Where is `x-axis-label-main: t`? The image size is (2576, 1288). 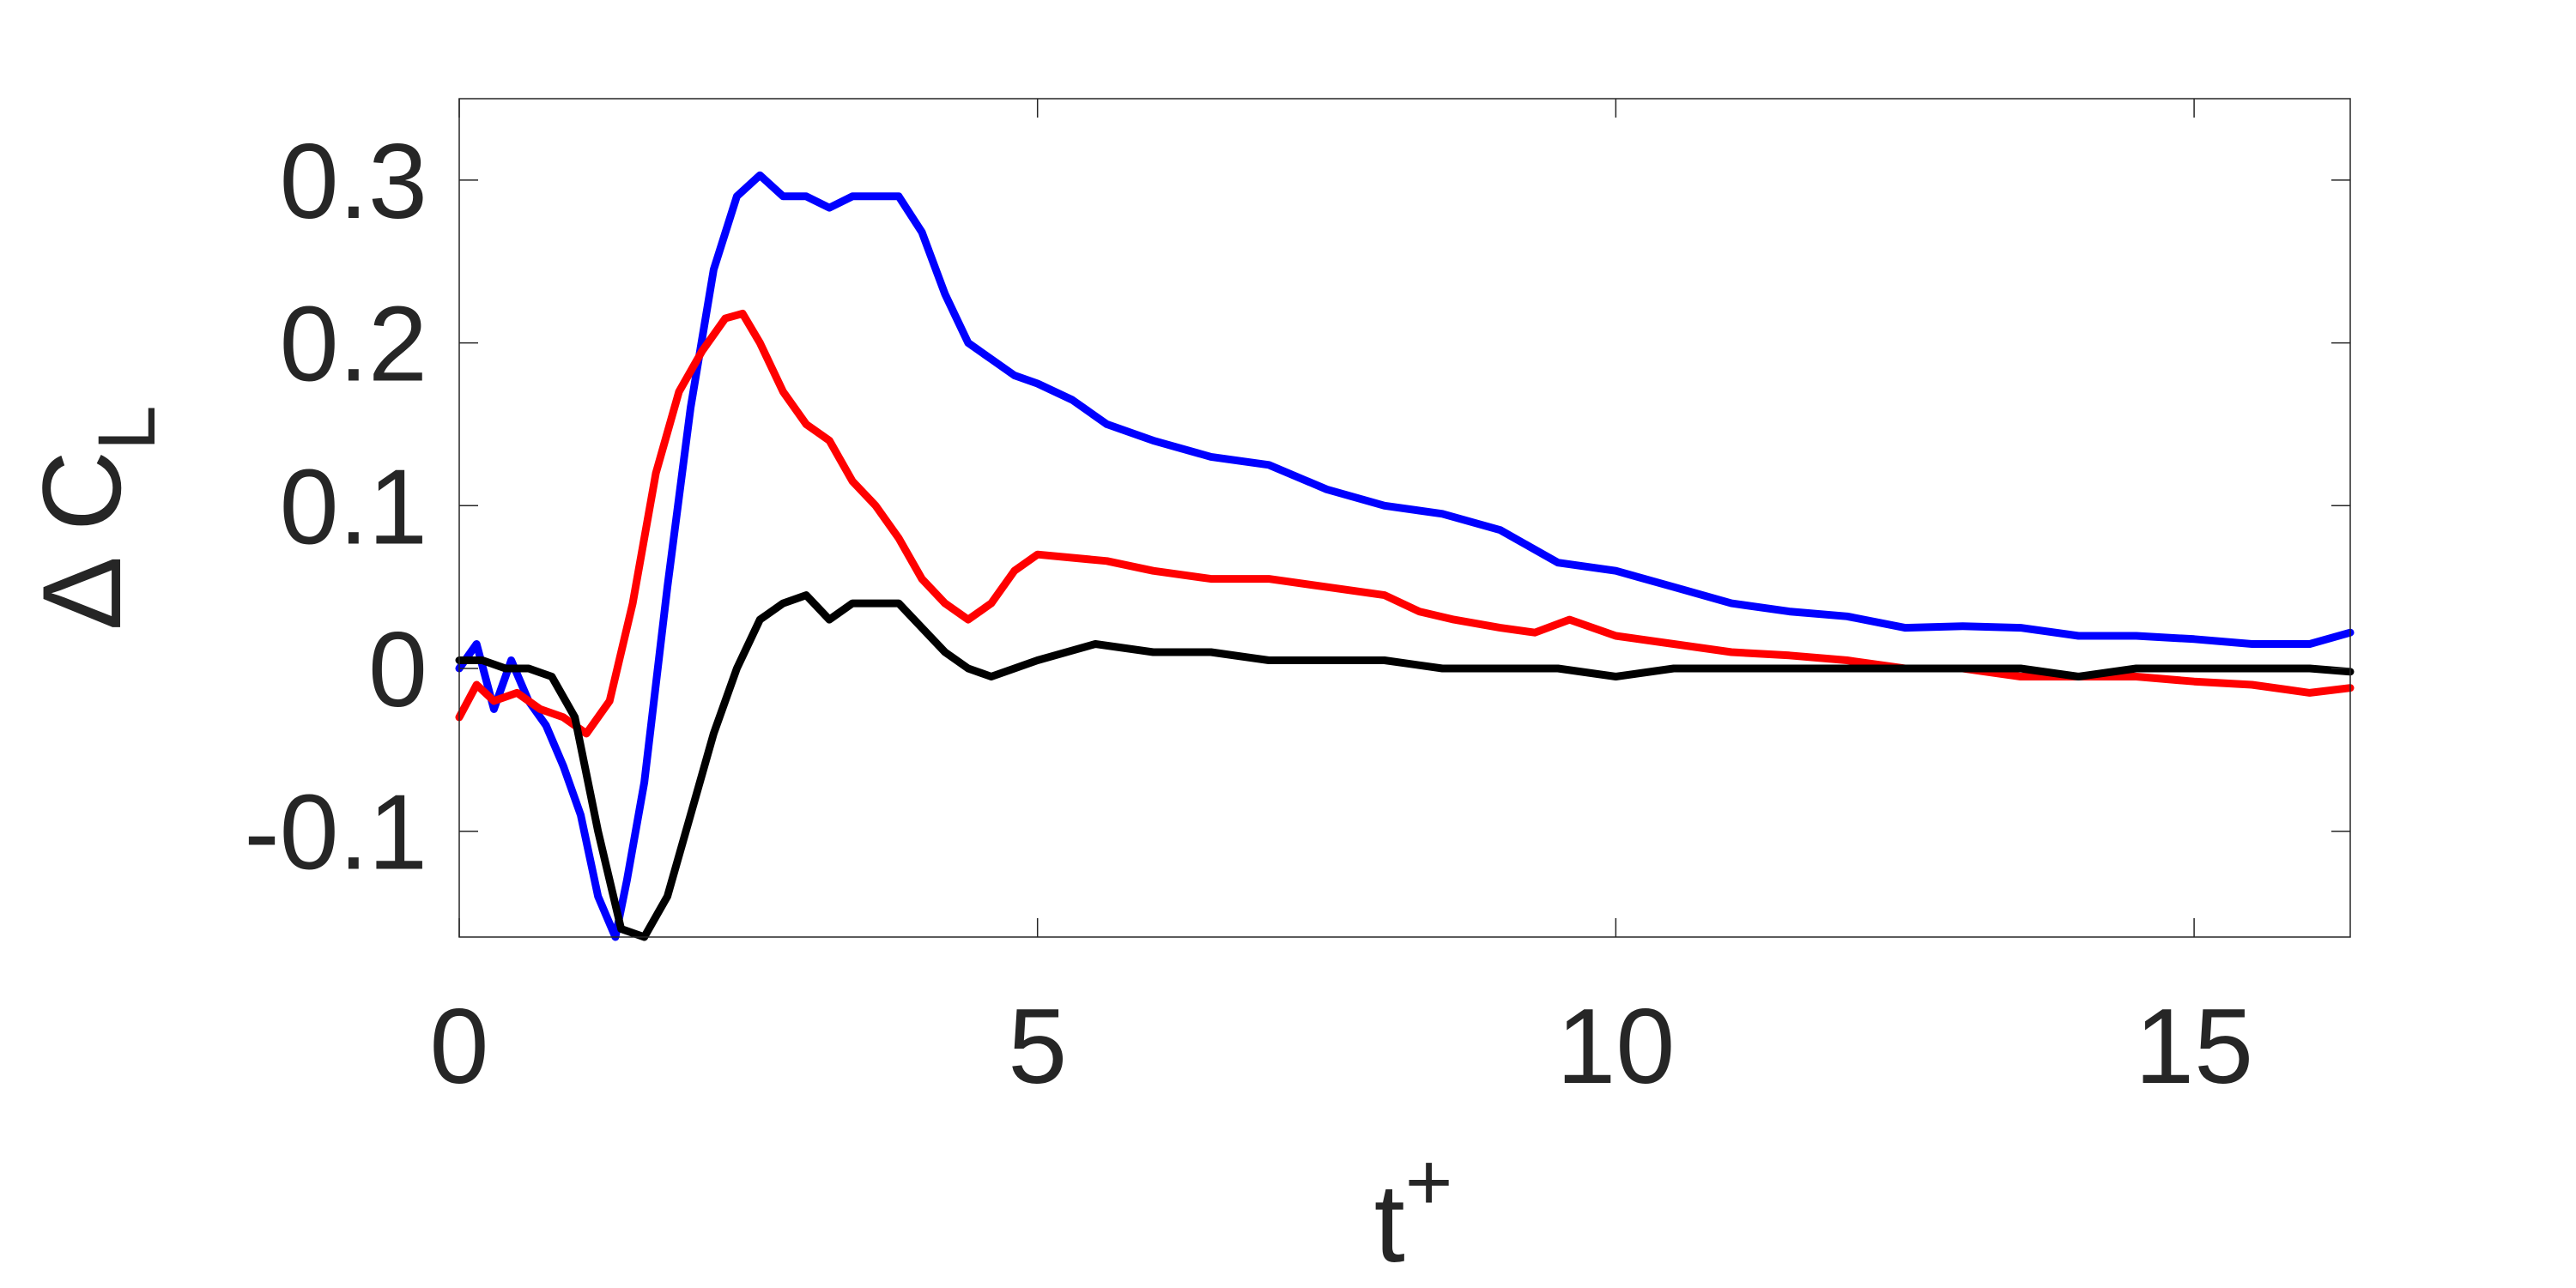
x-axis-label-main: t is located at coordinates (1389, 1222).